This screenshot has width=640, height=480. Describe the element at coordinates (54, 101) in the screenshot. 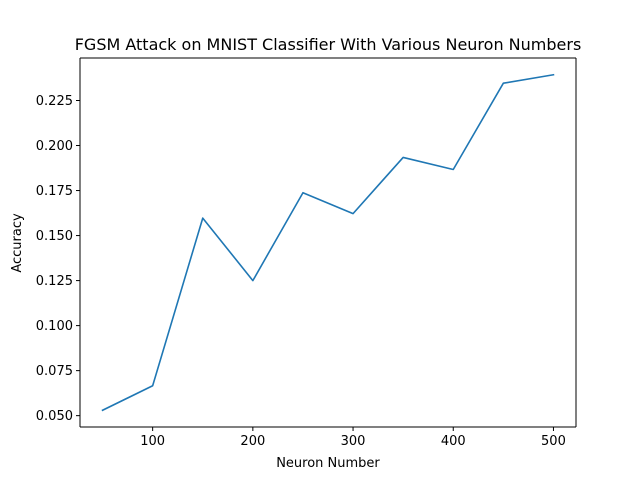

I see `y-tick-label: 0.225` at that location.